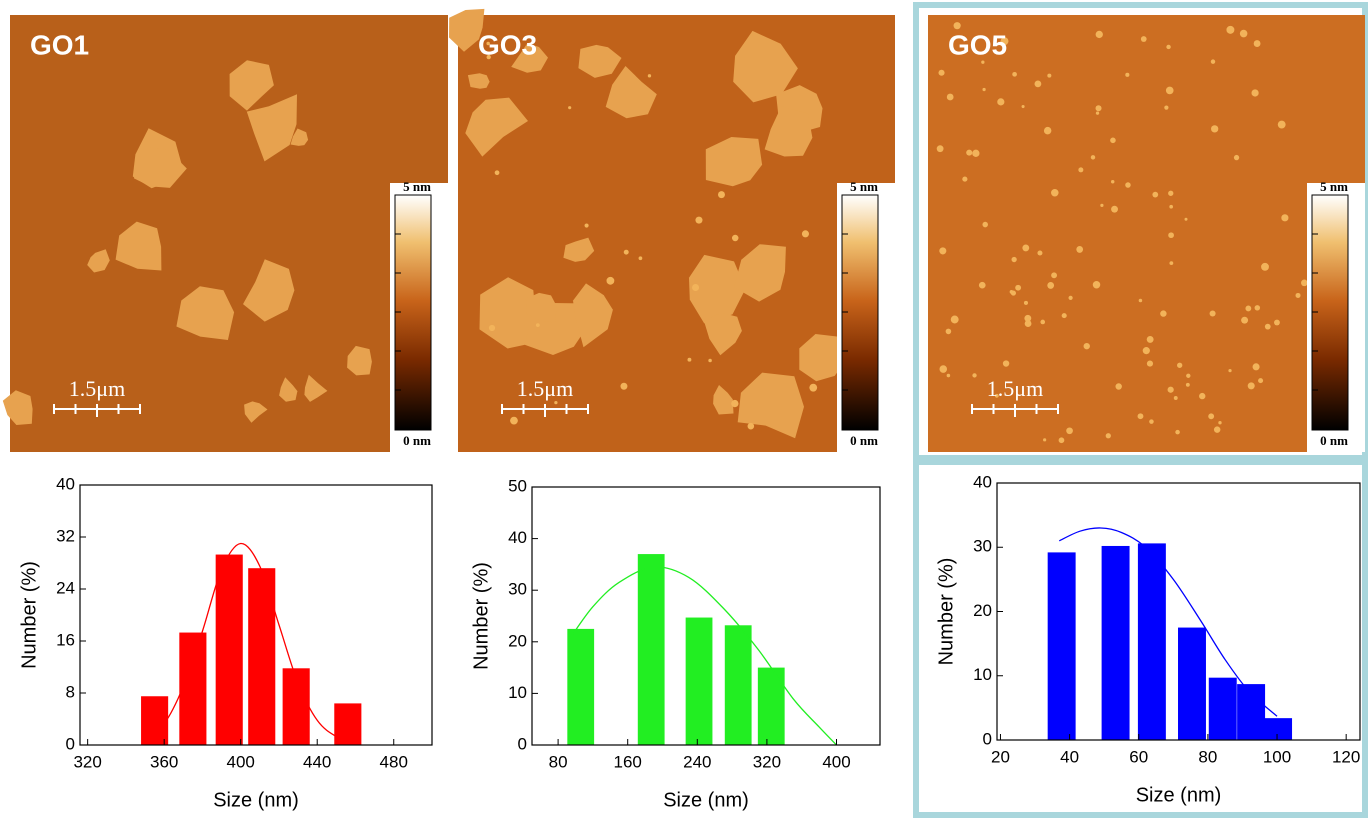  I want to click on y-tick-label: 32, so click(65, 535).